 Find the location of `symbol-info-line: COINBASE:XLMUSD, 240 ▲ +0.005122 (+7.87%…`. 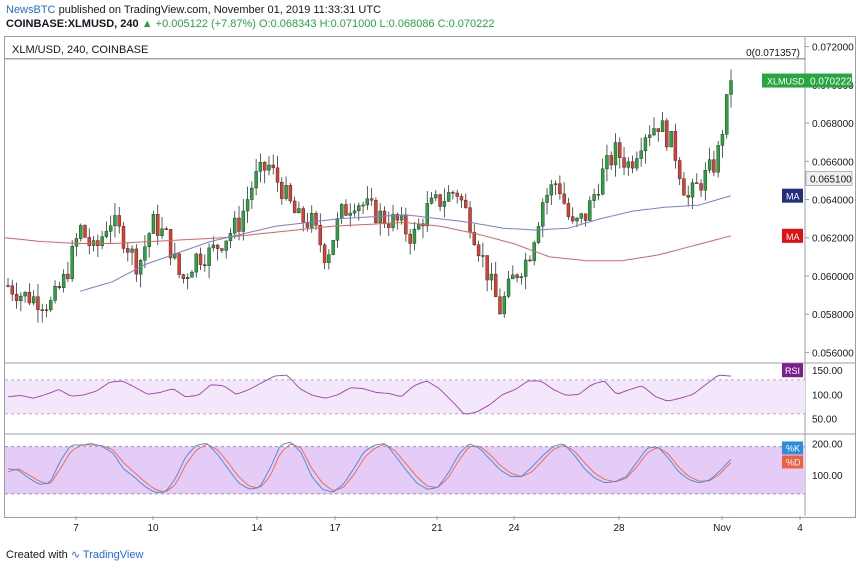

symbol-info-line: COINBASE:XLMUSD, 240 ▲ +0.005122 (+7.87%… is located at coordinates (250, 24).